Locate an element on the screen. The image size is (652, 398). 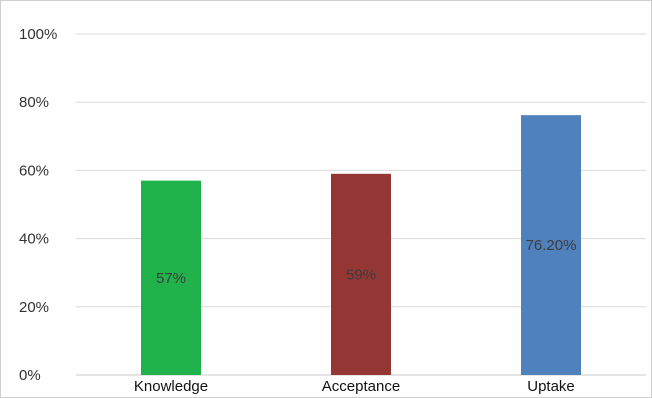
x-axis-labels: Knowledge Acceptance Uptake is located at coordinates (354, 386).